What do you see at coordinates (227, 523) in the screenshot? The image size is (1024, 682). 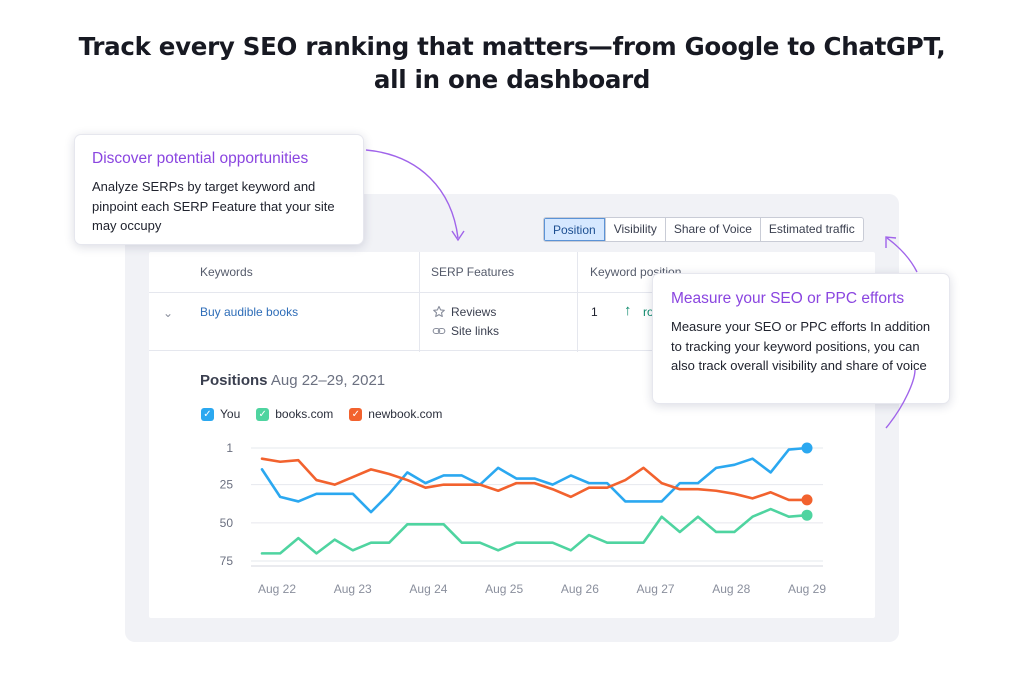 I see `y-tick-label: 50` at bounding box center [227, 523].